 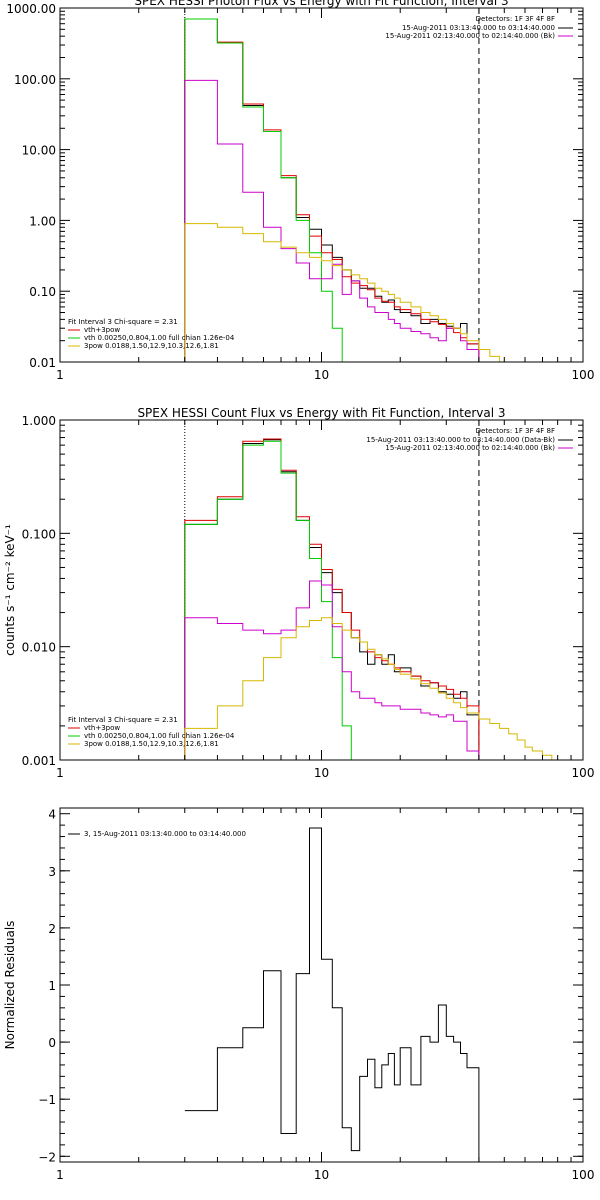 I want to click on series-1-line, so click(x=332, y=994).